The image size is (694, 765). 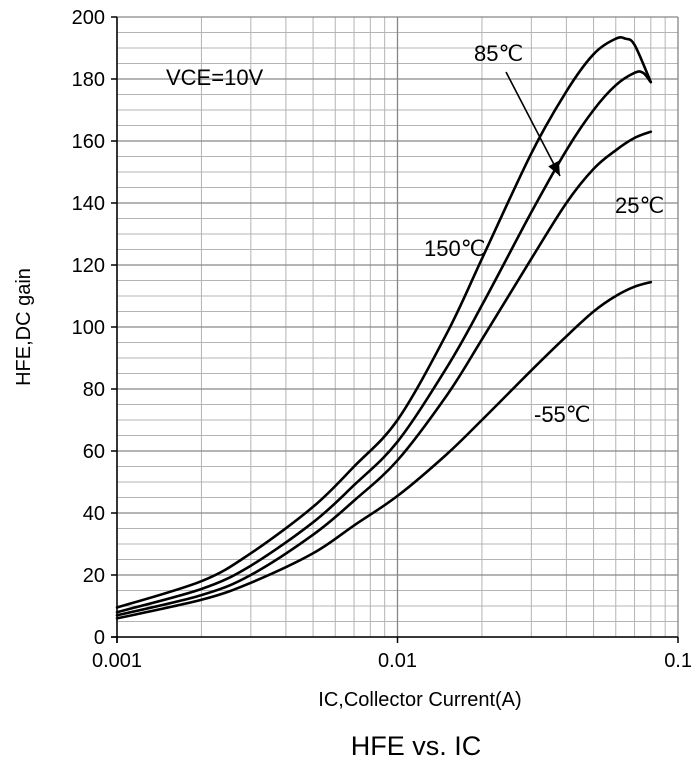 I want to click on y-tick-label: 120, so click(x=88, y=266).